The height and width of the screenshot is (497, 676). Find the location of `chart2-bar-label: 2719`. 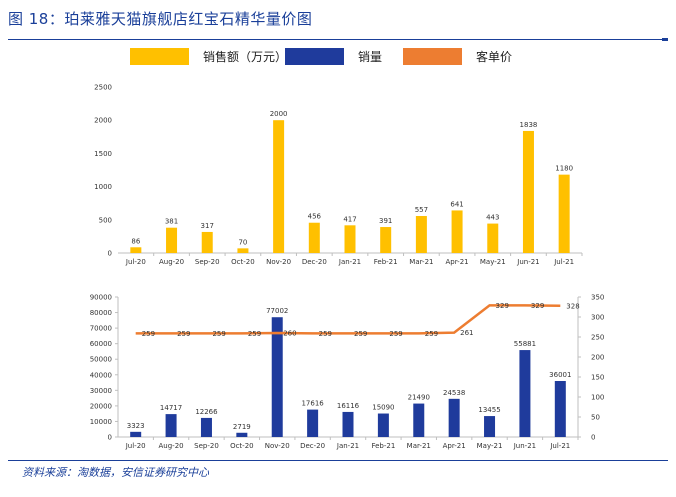

chart2-bar-label: 2719 is located at coordinates (242, 427).